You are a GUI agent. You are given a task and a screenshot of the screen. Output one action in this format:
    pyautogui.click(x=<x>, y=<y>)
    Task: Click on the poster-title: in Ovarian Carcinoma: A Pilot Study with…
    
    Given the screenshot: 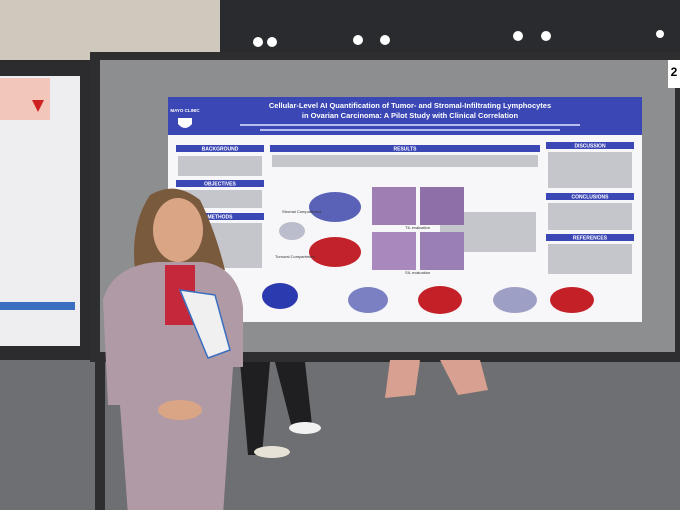 What is the action you would take?
    pyautogui.click(x=410, y=115)
    